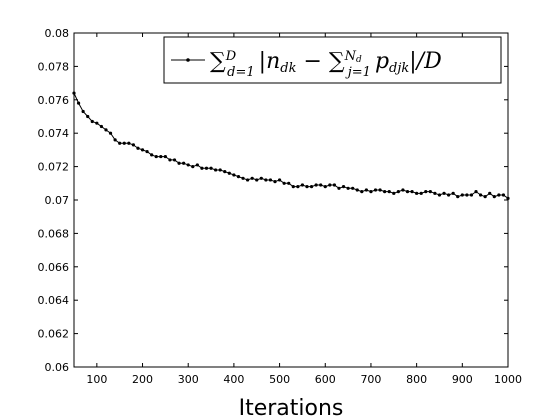  What do you see at coordinates (399, 68) in the screenshot?
I see `legend-sub-djk: djk` at bounding box center [399, 68].